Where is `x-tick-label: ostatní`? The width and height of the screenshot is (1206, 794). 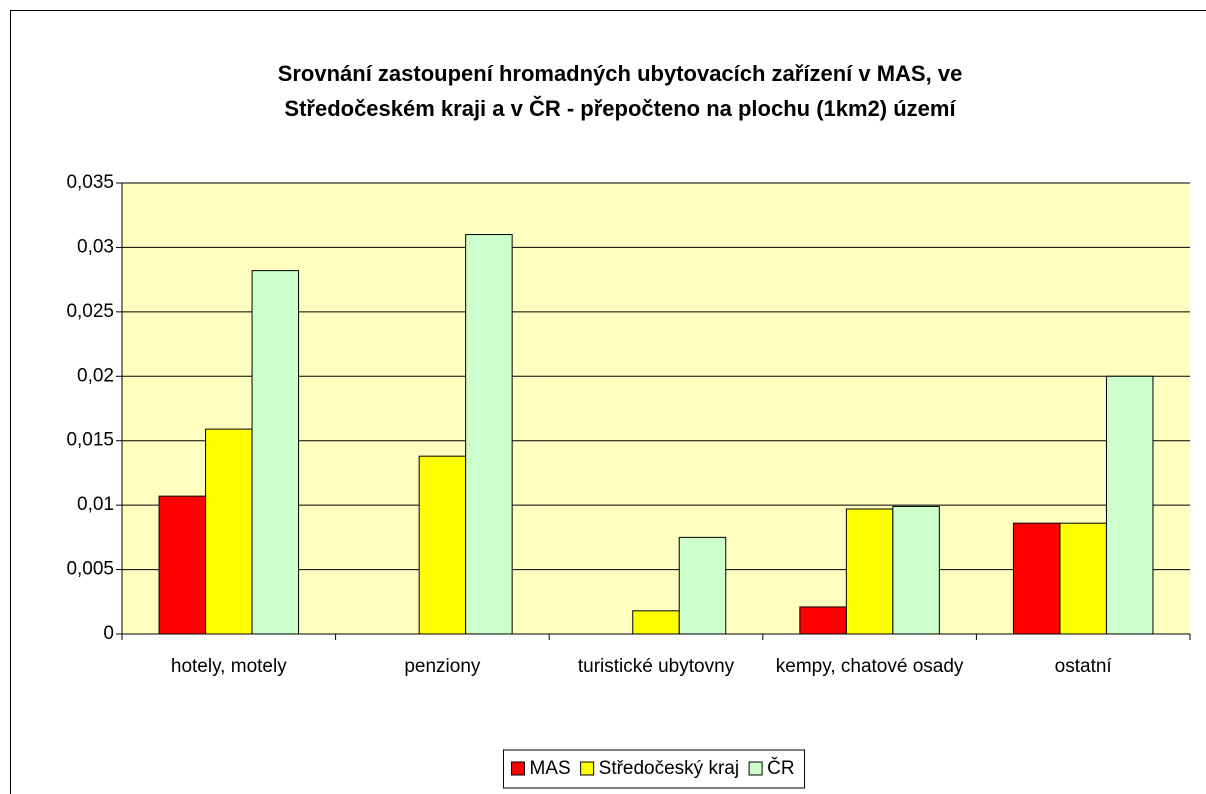
x-tick-label: ostatní is located at coordinates (1083, 666).